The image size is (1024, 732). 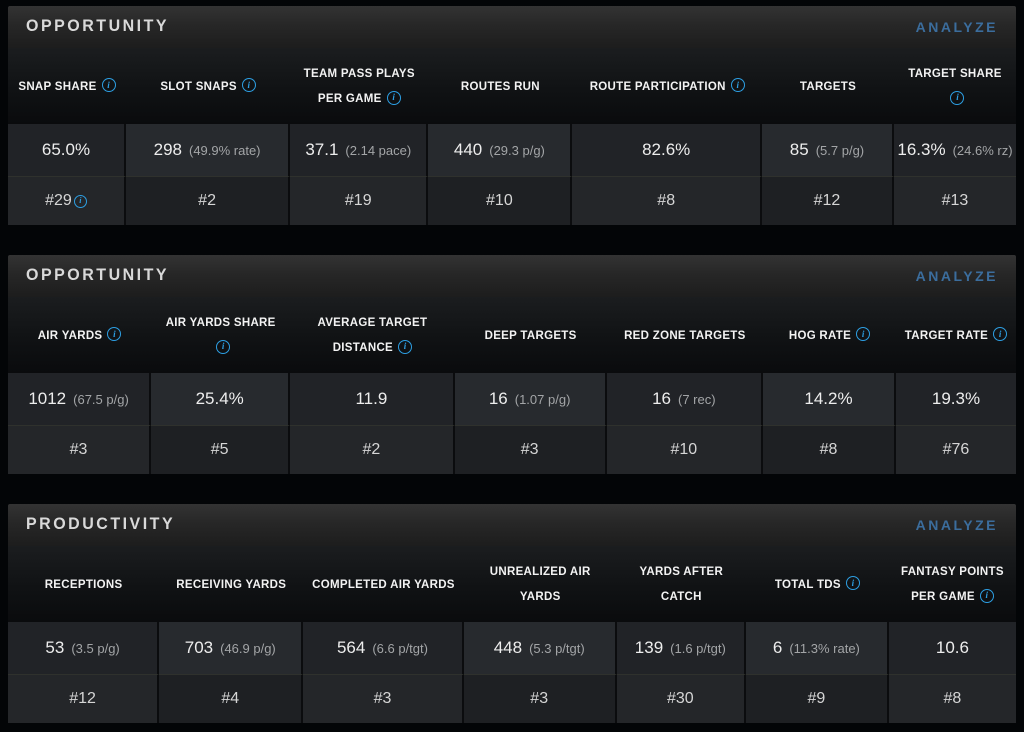 I want to click on stat-value: 19.3%, so click(x=956, y=398).